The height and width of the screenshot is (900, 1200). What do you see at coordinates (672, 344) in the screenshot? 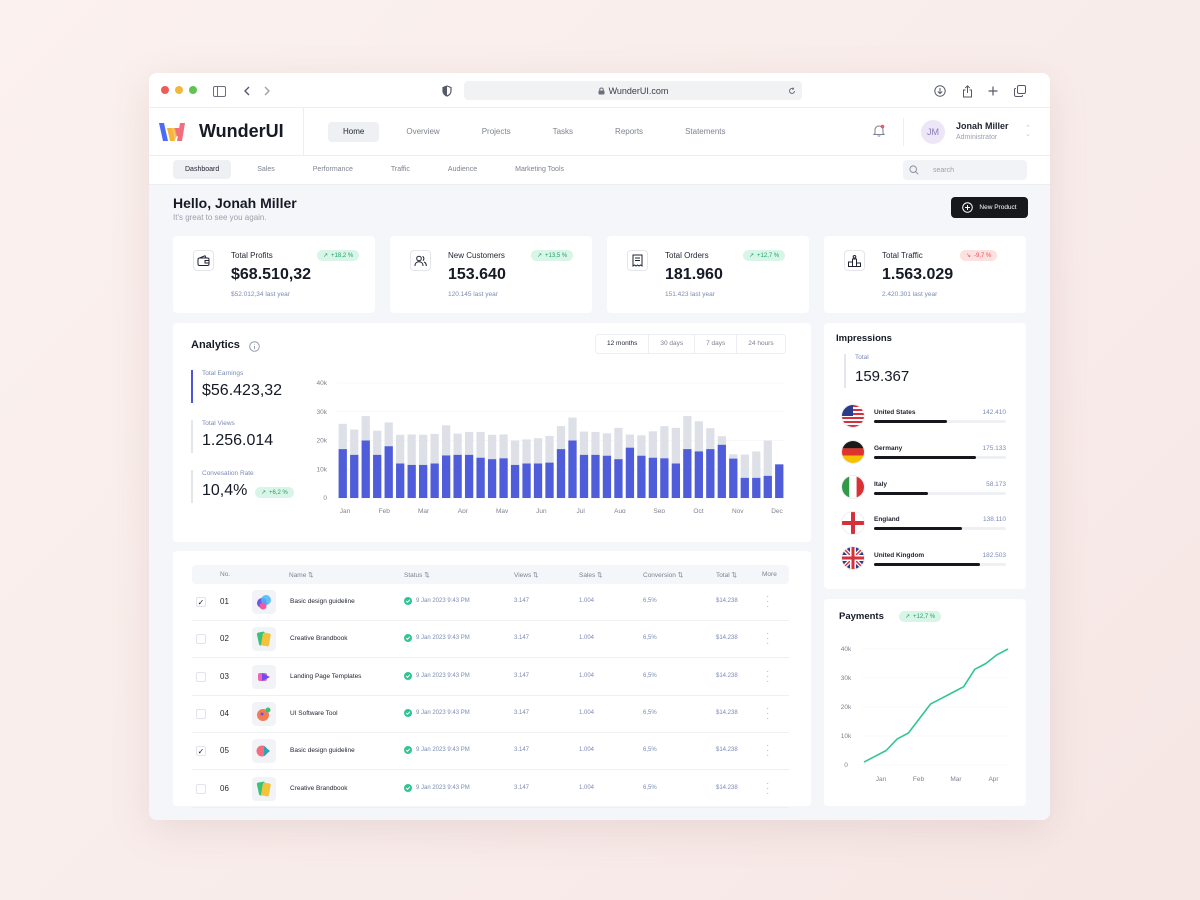
I see `period-30-days: 30 days` at bounding box center [672, 344].